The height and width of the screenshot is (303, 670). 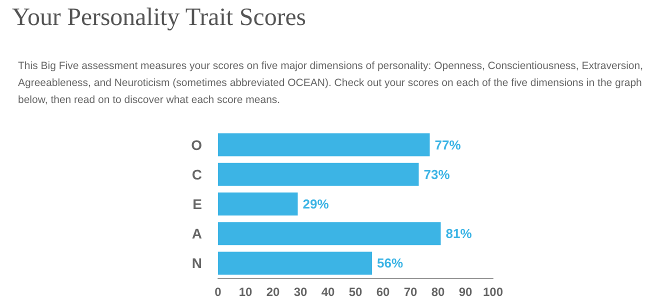 What do you see at coordinates (197, 174) in the screenshot?
I see `y-tick-label: C` at bounding box center [197, 174].